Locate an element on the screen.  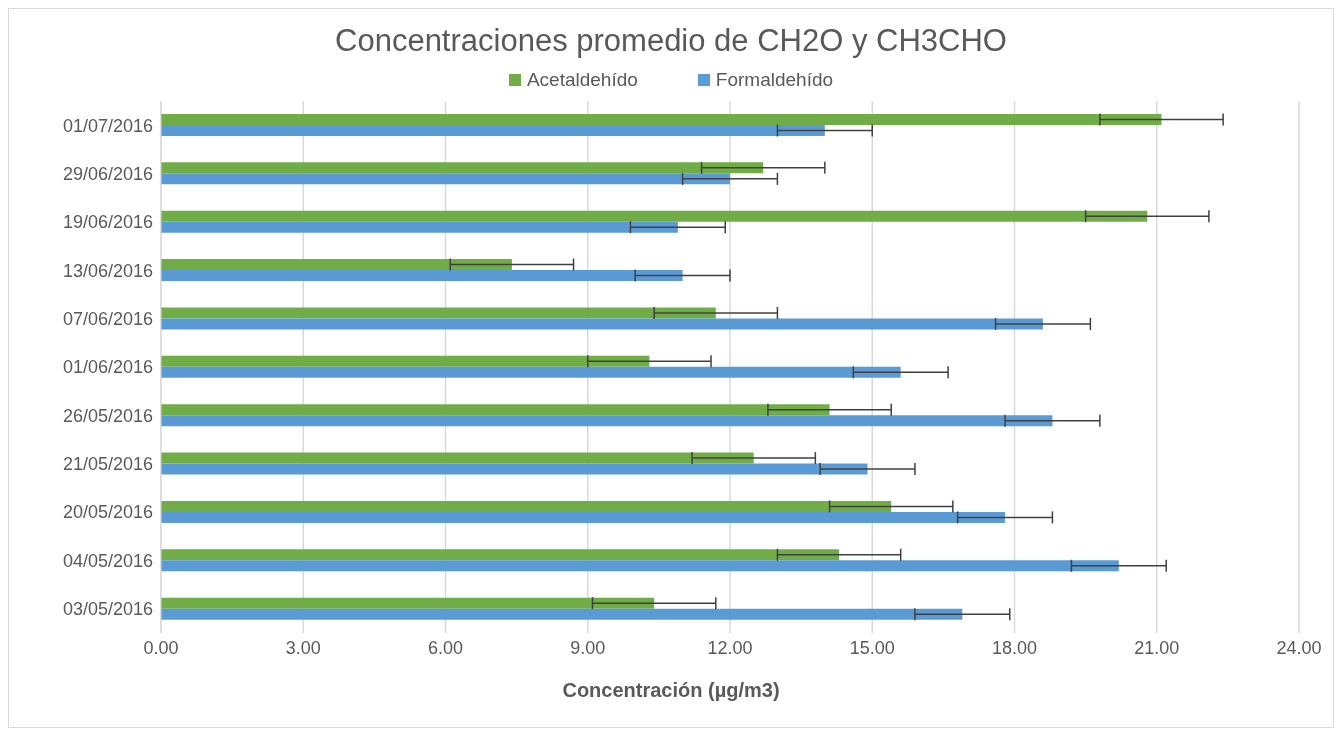
y-tick-label: 29/06/2016 is located at coordinates (107, 173).